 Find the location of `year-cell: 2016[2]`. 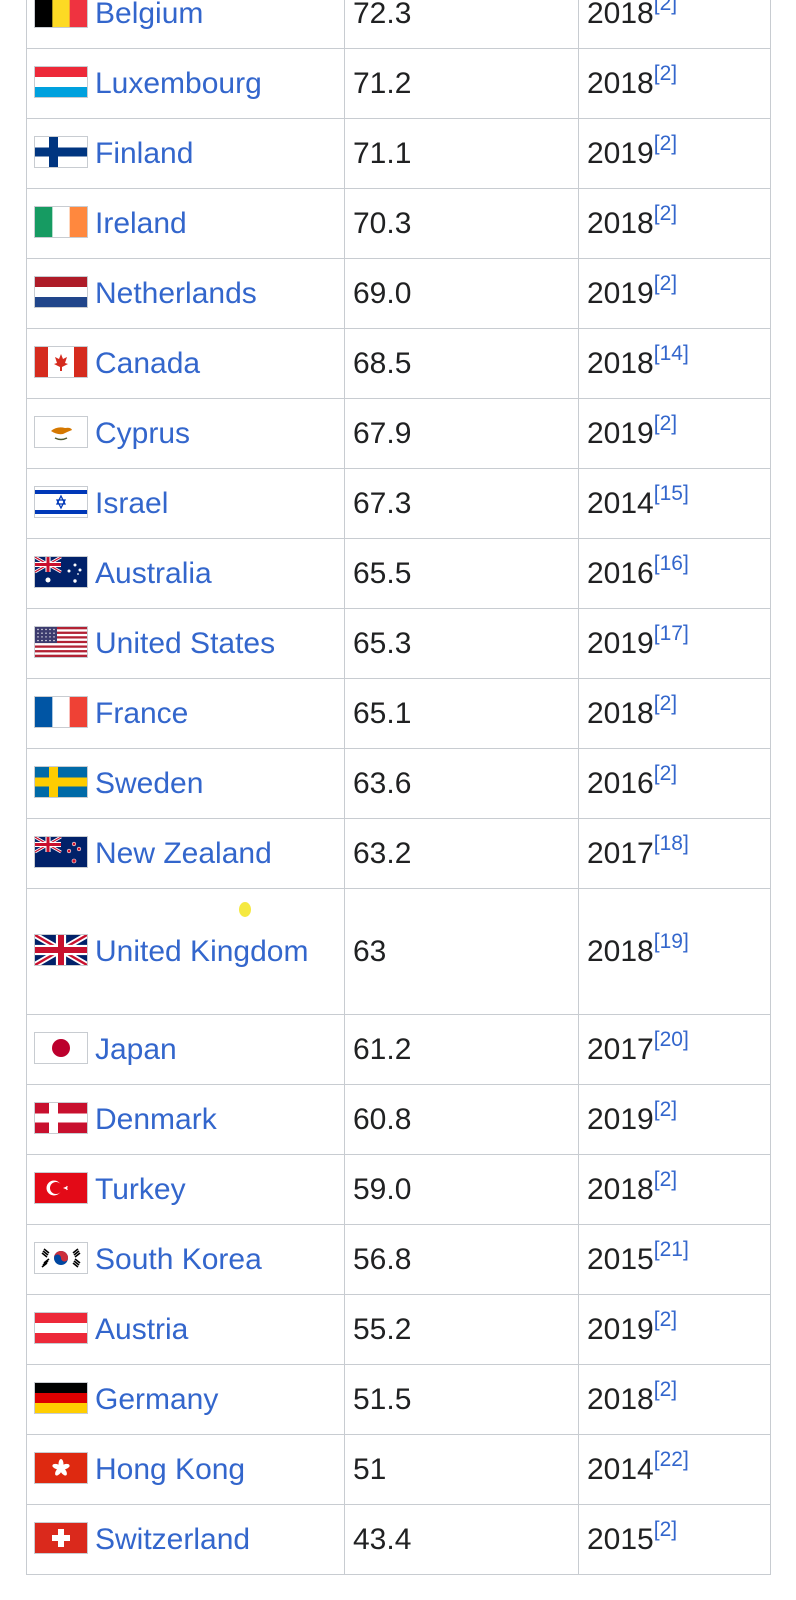

year-cell: 2016[2] is located at coordinates (674, 783).